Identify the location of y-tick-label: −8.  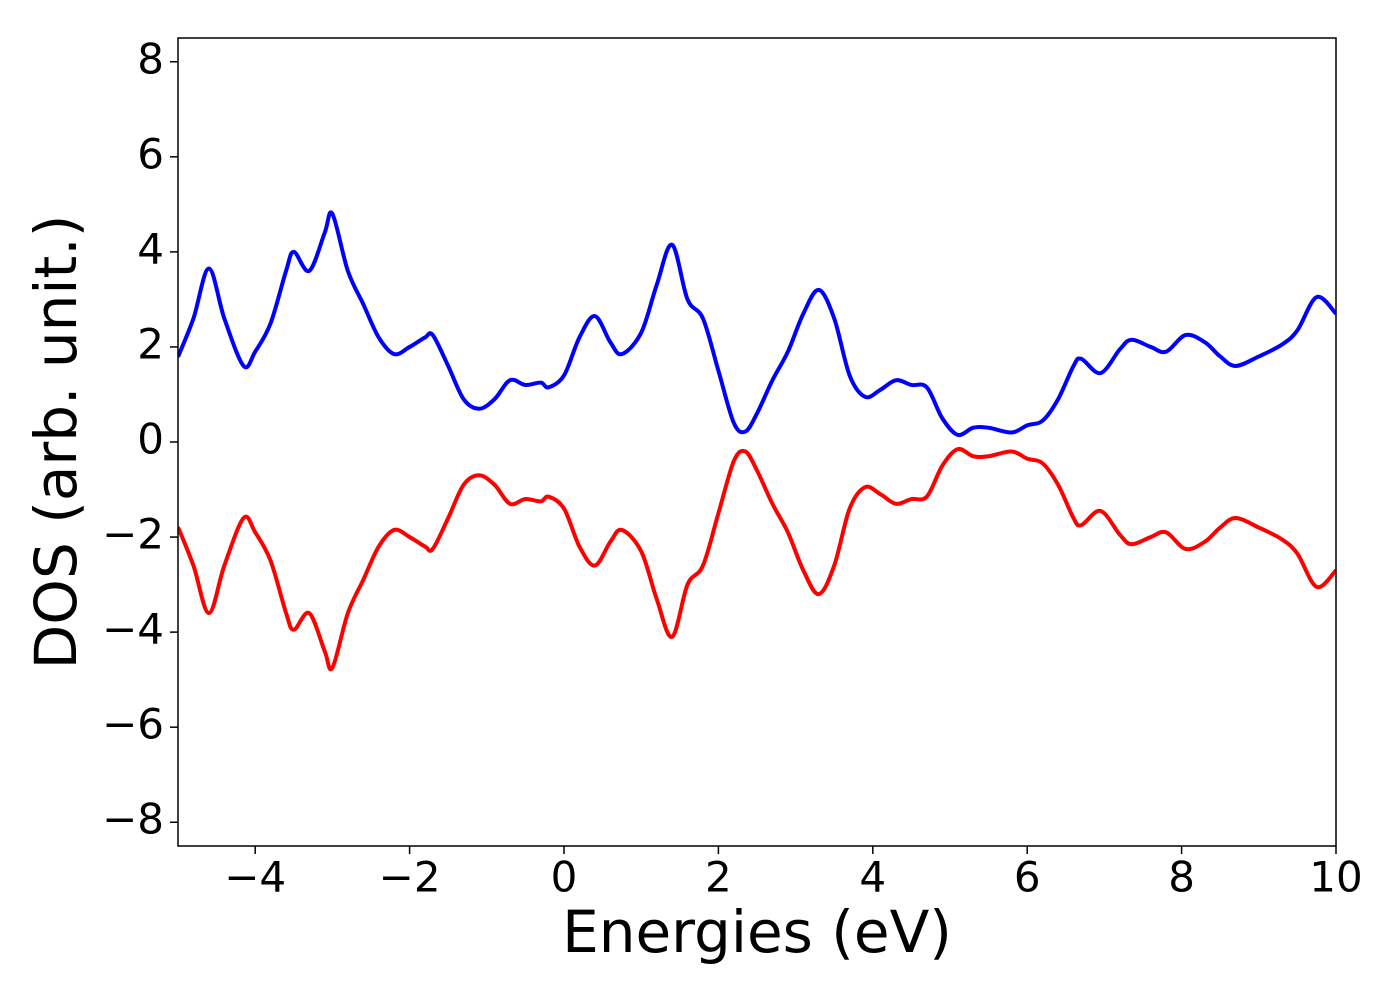
(133, 819).